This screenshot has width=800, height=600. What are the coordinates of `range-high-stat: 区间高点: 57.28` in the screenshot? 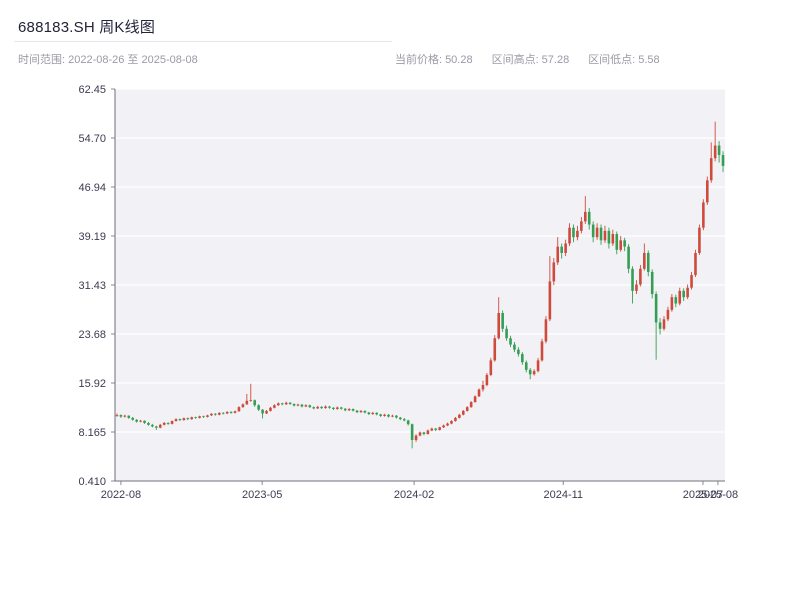 It's located at (532, 59).